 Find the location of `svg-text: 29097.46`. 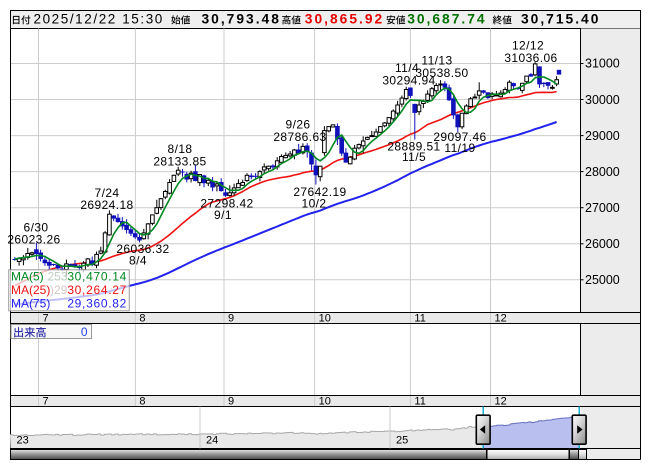

svg-text: 29097.46 is located at coordinates (459, 137).